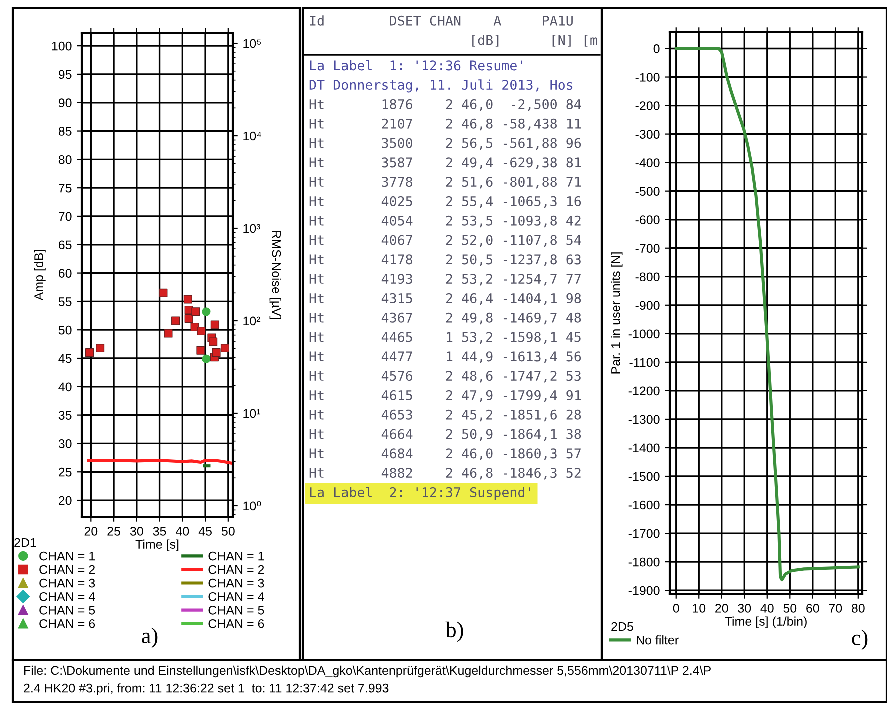  What do you see at coordinates (441, 21) in the screenshot?
I see `text: Id DSET CHAN A PA1U` at bounding box center [441, 21].